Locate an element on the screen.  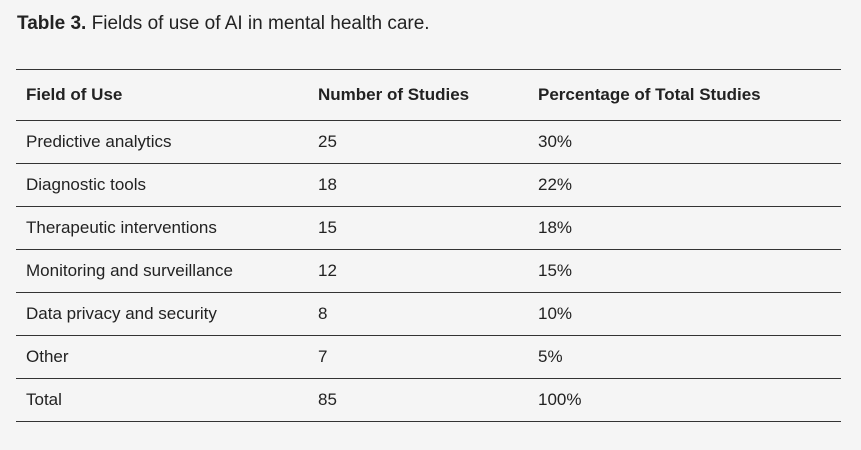
cell-percentage: 22% is located at coordinates (555, 184).